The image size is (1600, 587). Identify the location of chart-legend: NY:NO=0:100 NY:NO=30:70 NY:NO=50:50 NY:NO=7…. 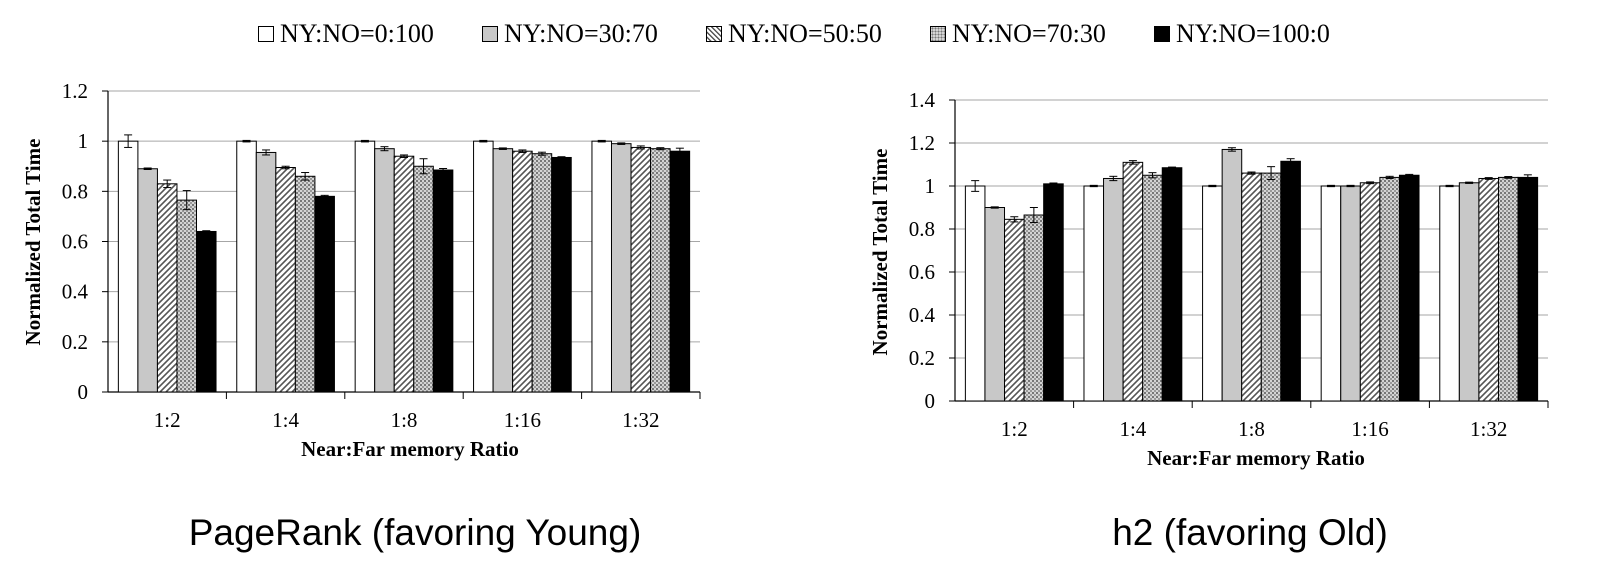
(800, 34).